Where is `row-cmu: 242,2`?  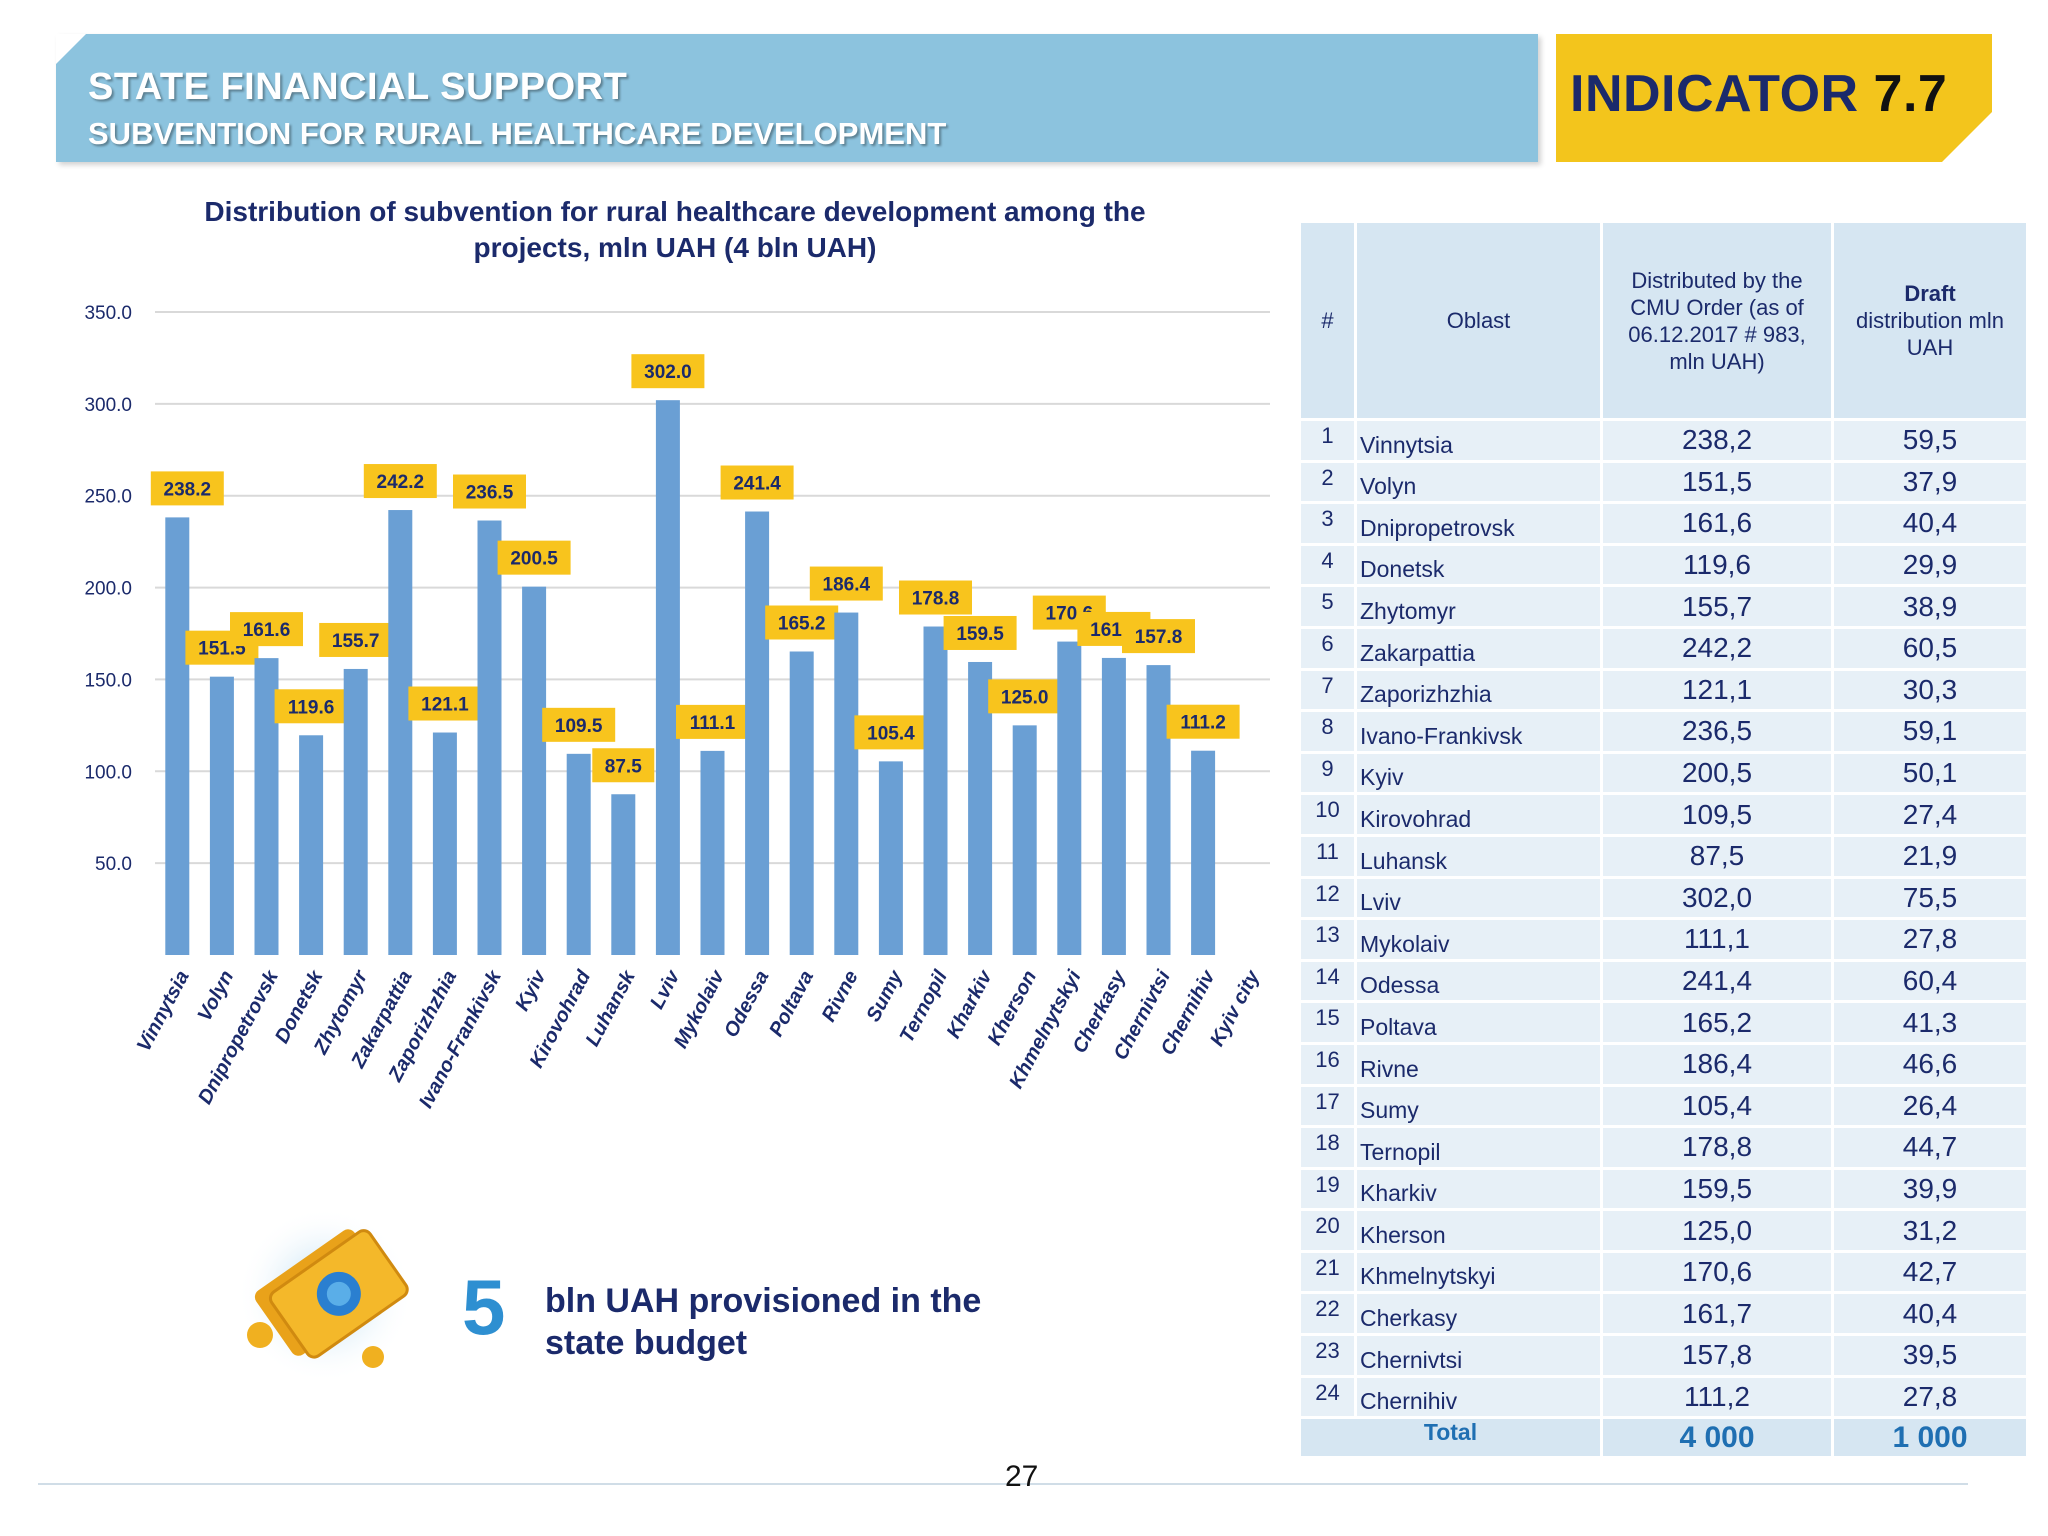 row-cmu: 242,2 is located at coordinates (1717, 648).